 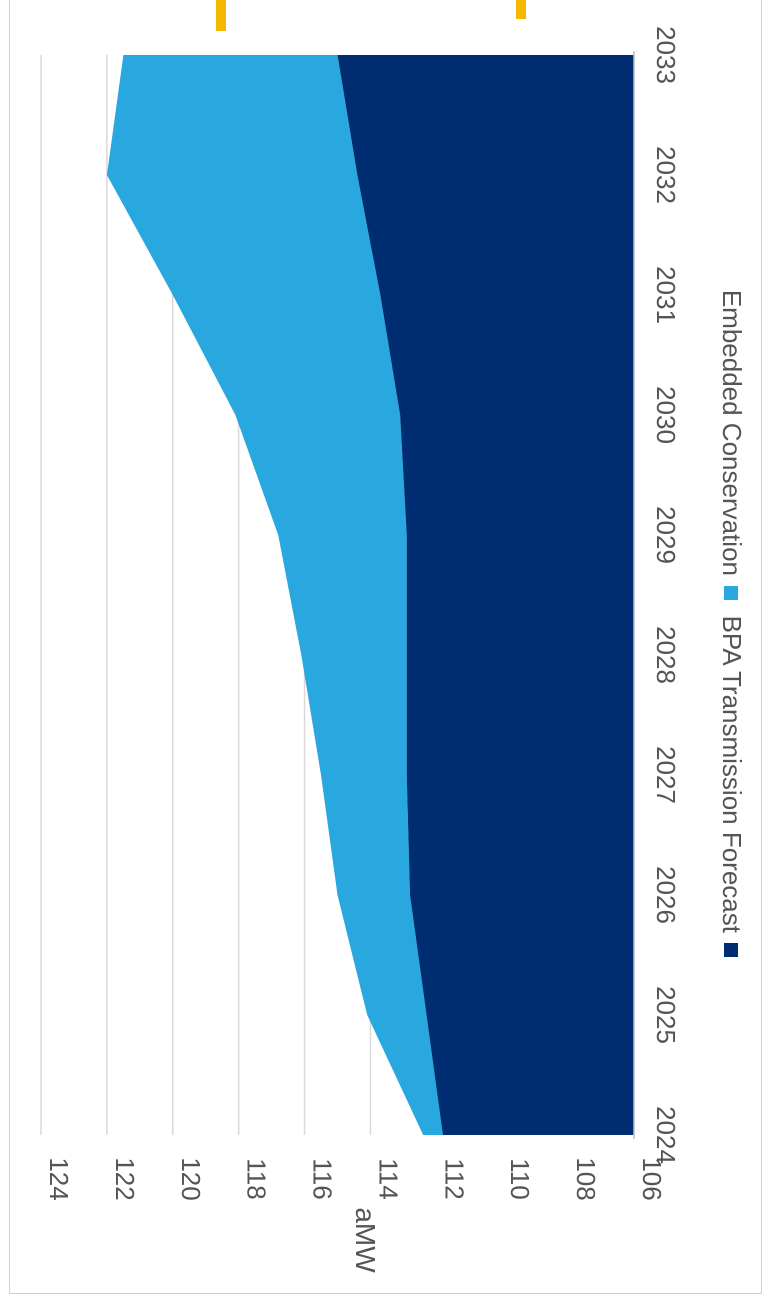 What do you see at coordinates (666, 535) in the screenshot?
I see `x-tick-label-2029: 2029` at bounding box center [666, 535].